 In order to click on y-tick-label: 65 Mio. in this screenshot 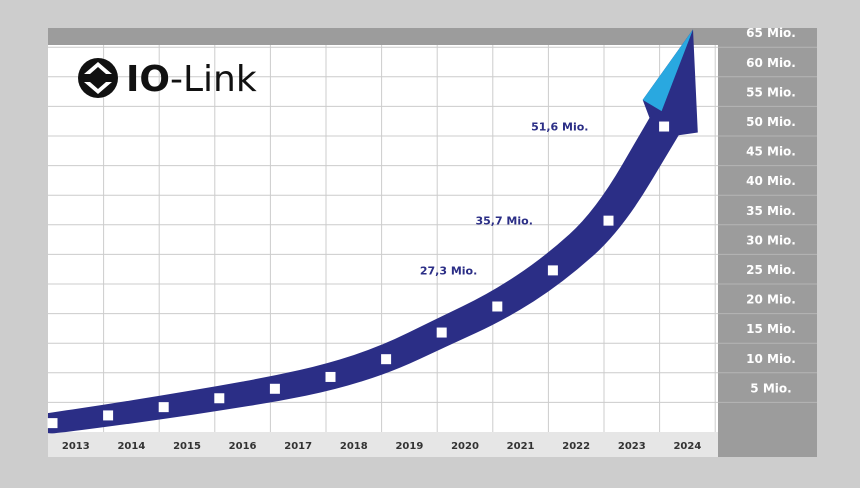, I will do `click(771, 33)`.